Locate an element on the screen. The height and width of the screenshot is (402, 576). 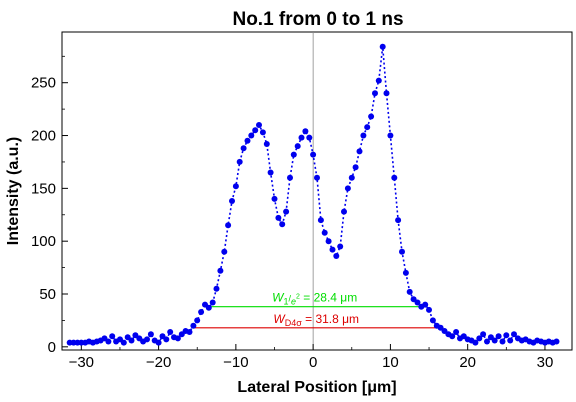
x-axis: −30 −20 −10 0 10 20 30 is located at coordinates (311, 357).